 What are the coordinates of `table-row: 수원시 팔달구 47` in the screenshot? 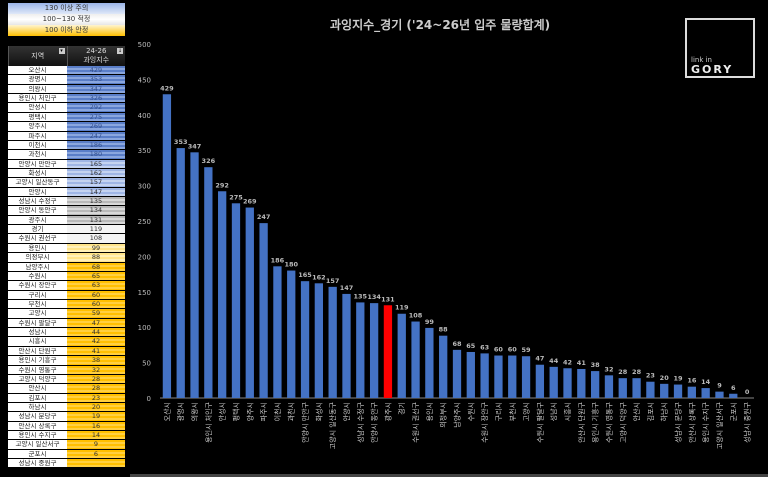 It's located at (66, 323).